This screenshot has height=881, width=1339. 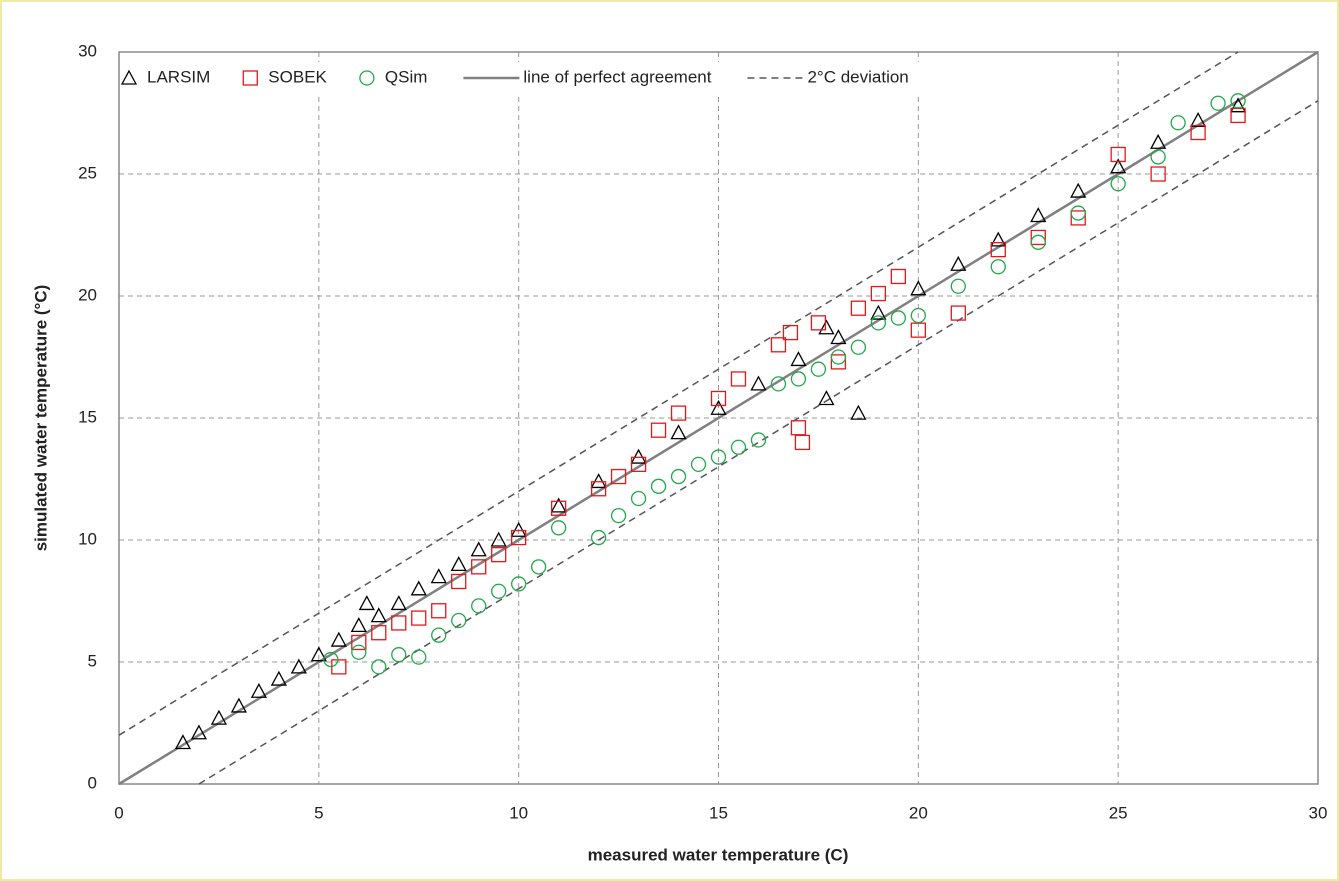 I want to click on y-tick-label: 5, so click(x=92, y=660).